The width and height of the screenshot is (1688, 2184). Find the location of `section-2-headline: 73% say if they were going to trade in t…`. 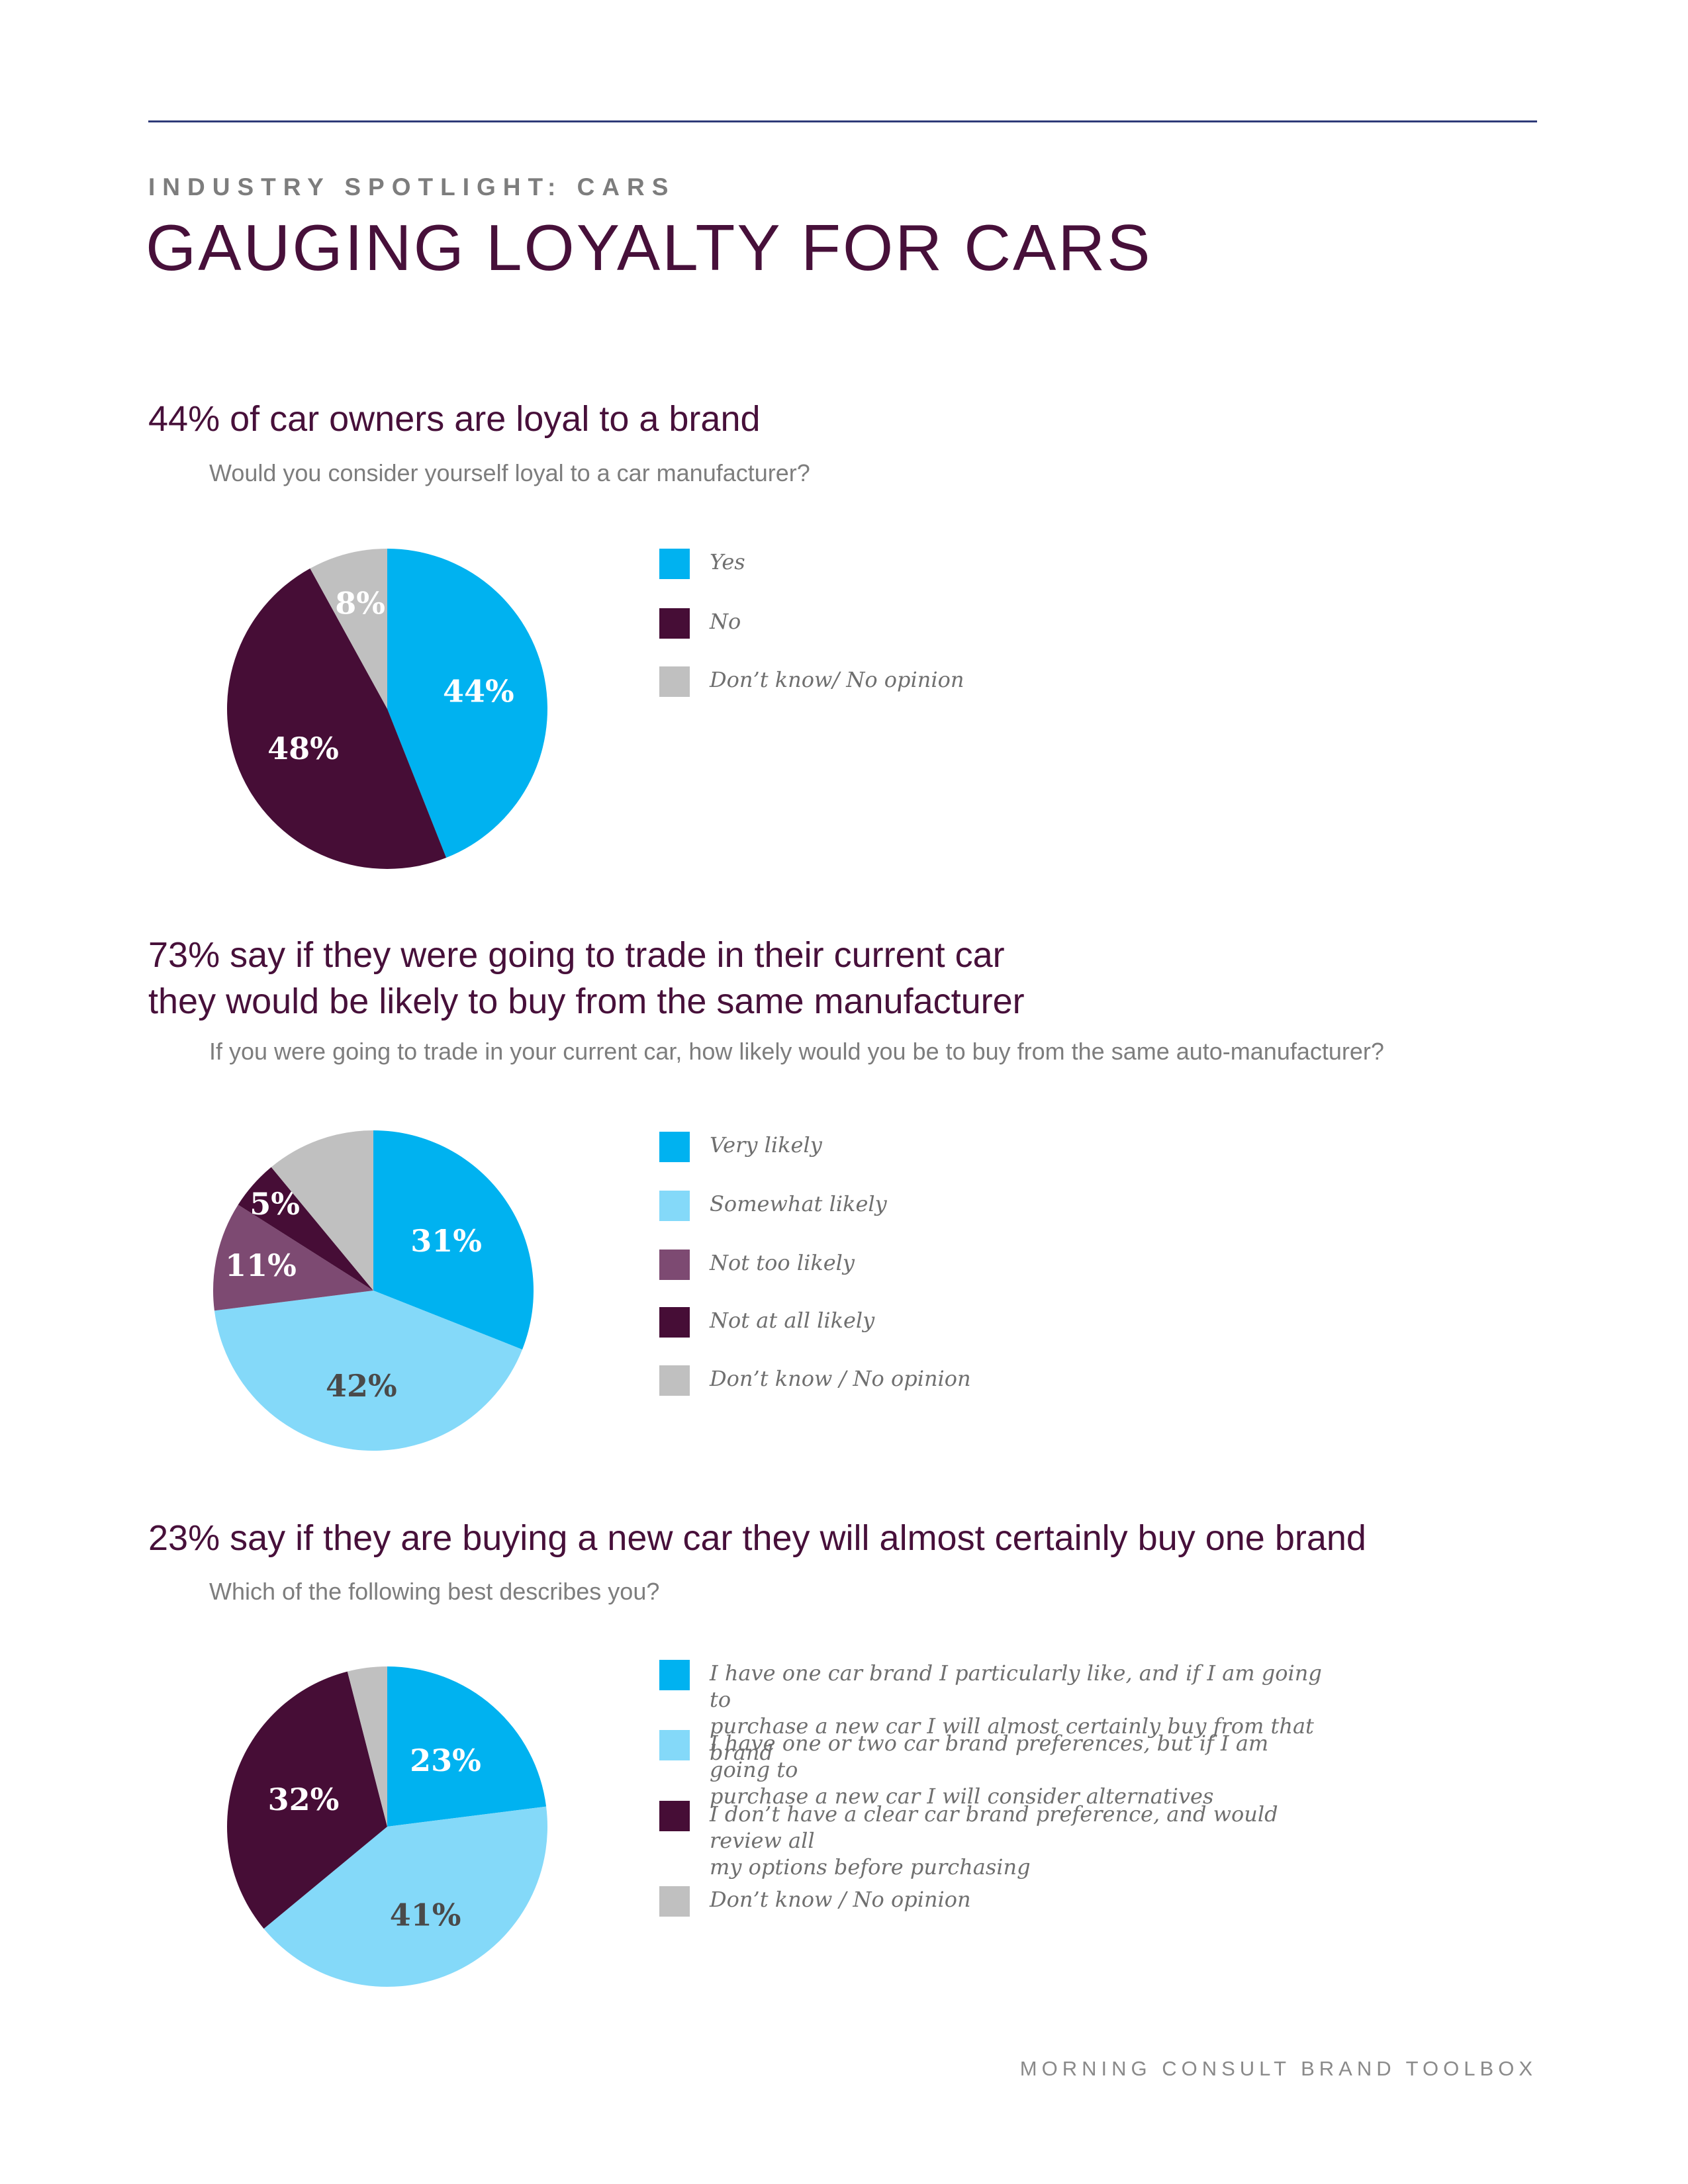

section-2-headline: 73% say if they were going to trade in t… is located at coordinates (586, 978).